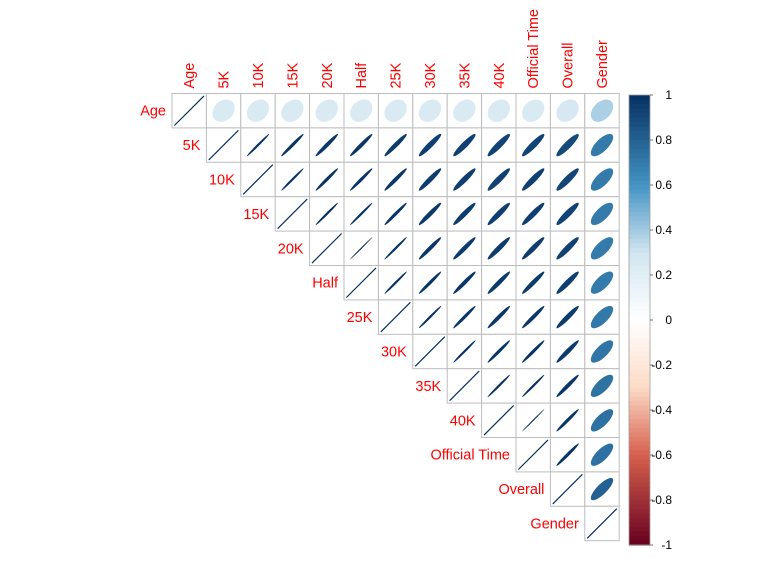  I want to click on cell-15k-35k, so click(464, 214).